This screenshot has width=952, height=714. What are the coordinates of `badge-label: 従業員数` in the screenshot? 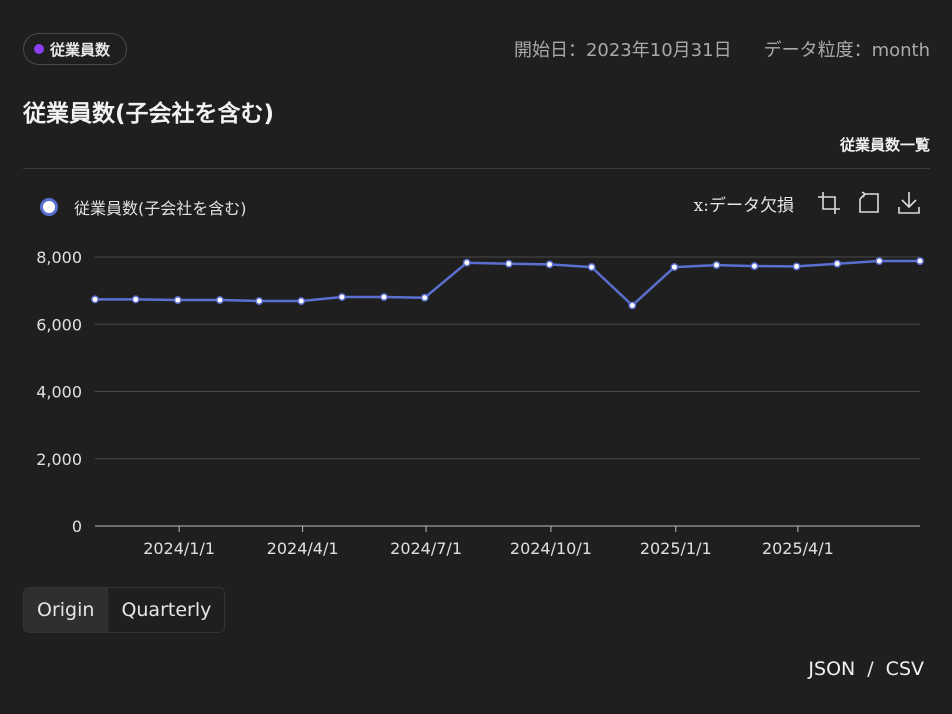 It's located at (80, 49).